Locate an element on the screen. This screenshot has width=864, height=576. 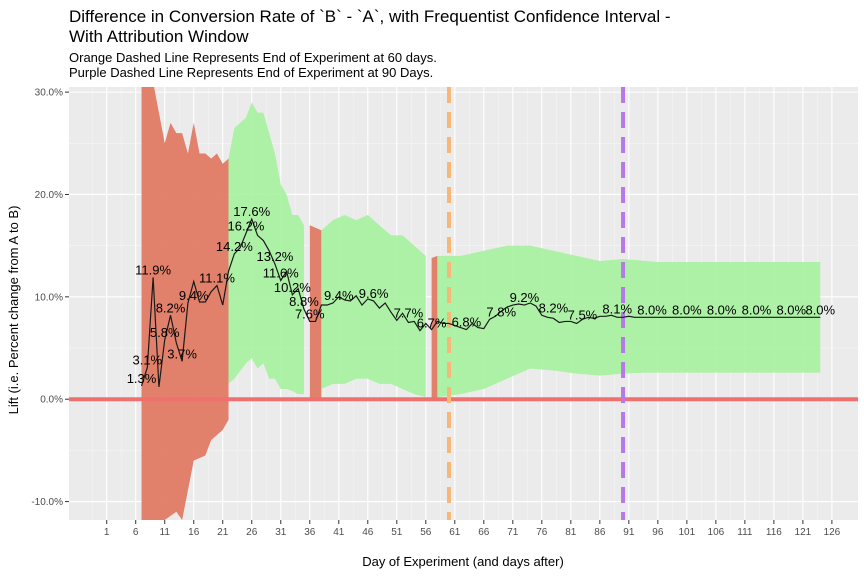
x-axis-title: Day of Experiment (and days after) is located at coordinates (463, 561).